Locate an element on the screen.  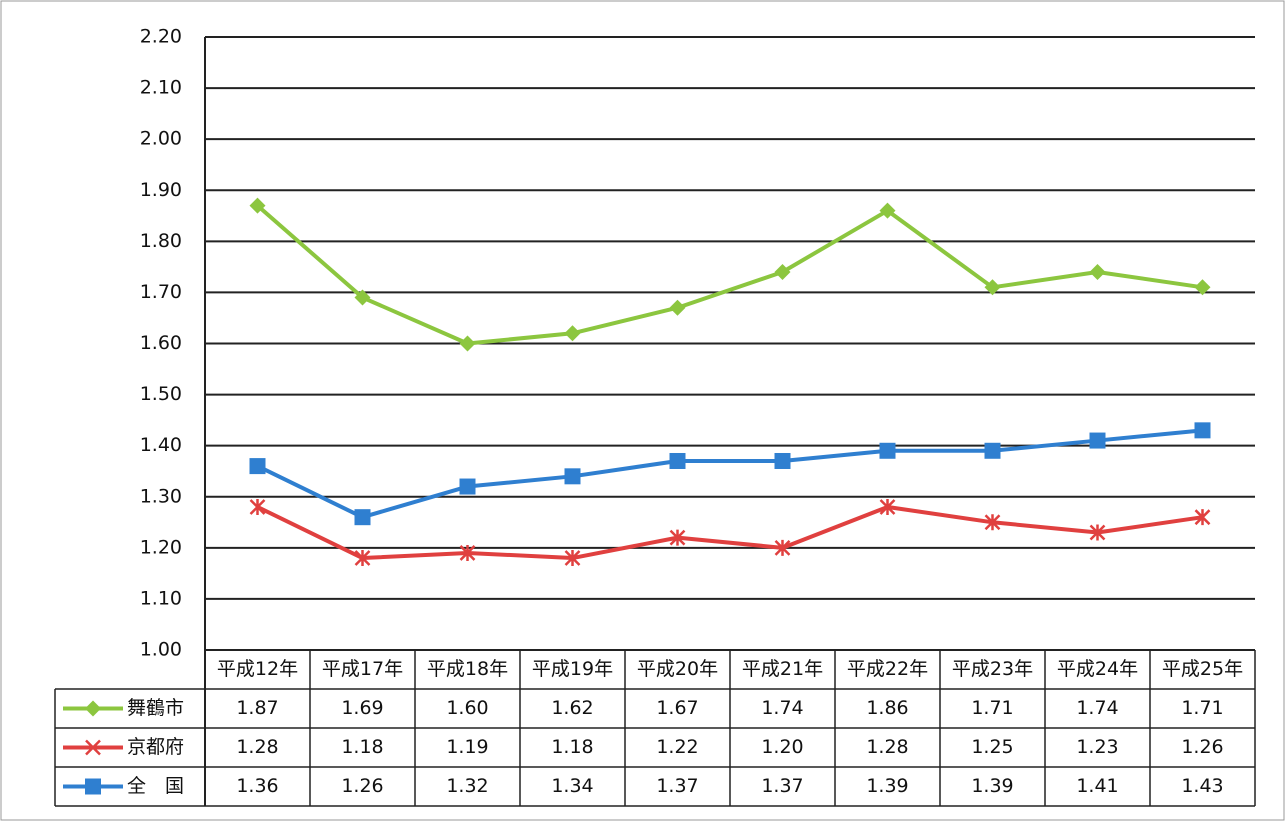
y-tick-label: 1.90 is located at coordinates (161, 190).